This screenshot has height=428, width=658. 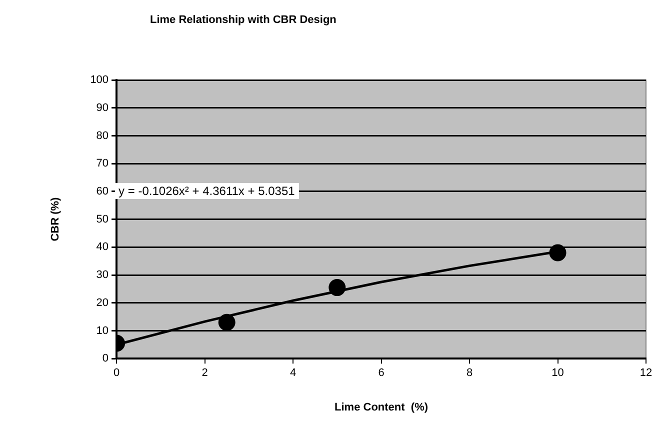 I want to click on x-tick-label: 10, so click(x=558, y=373).